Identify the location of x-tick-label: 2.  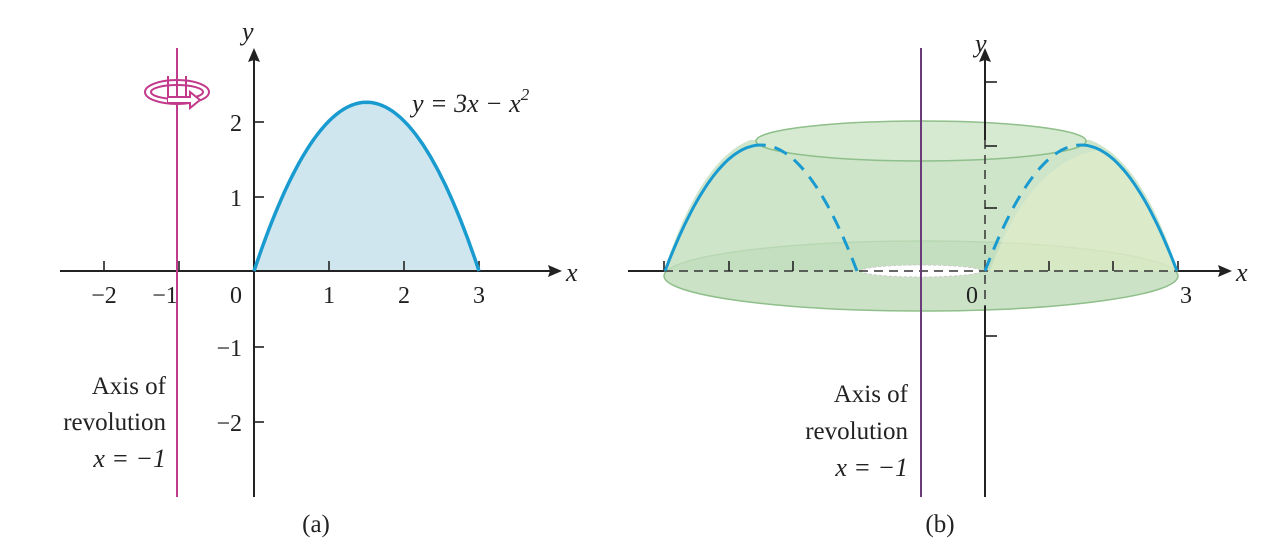
(404, 296).